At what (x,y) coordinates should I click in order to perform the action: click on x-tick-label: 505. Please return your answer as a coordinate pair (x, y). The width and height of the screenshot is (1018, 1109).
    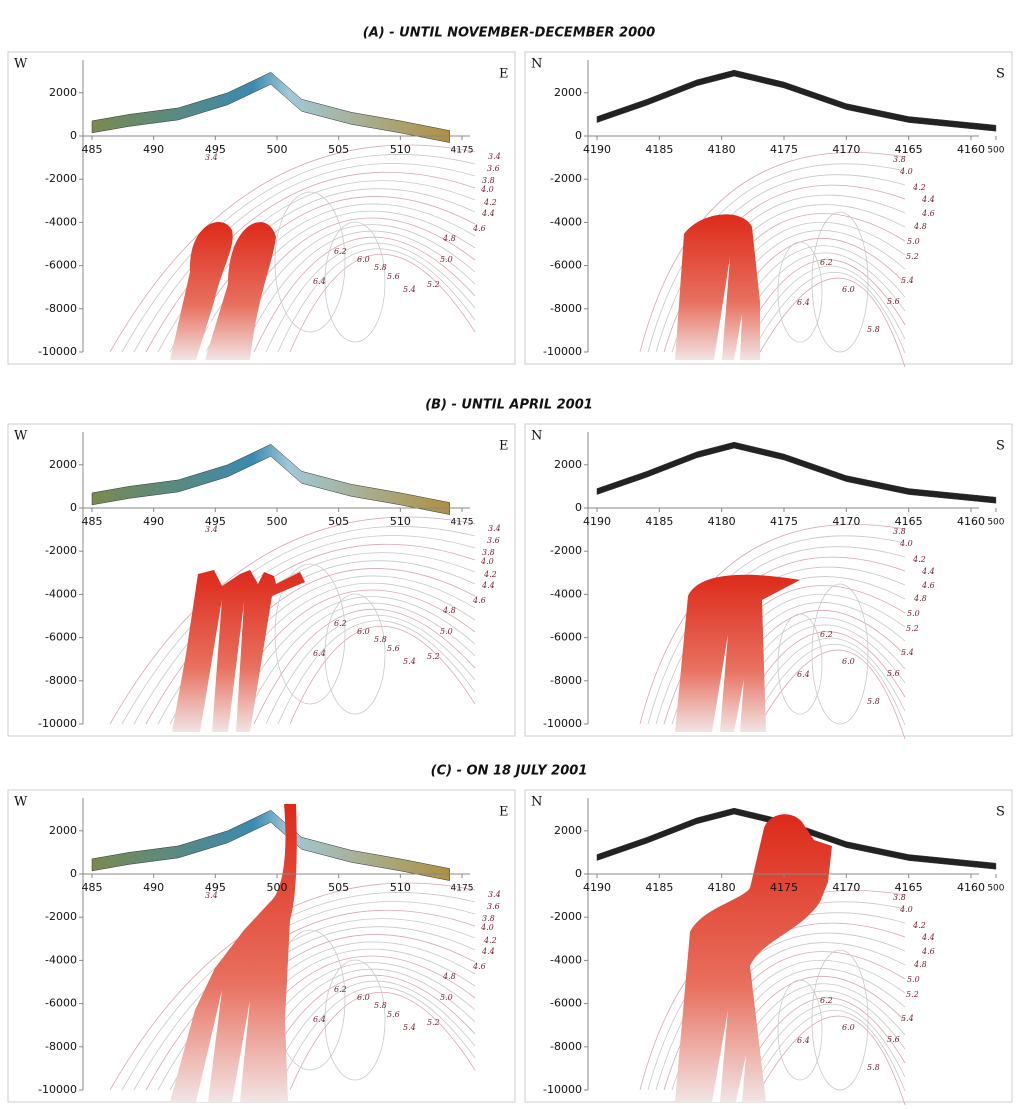
    Looking at the image, I should click on (338, 149).